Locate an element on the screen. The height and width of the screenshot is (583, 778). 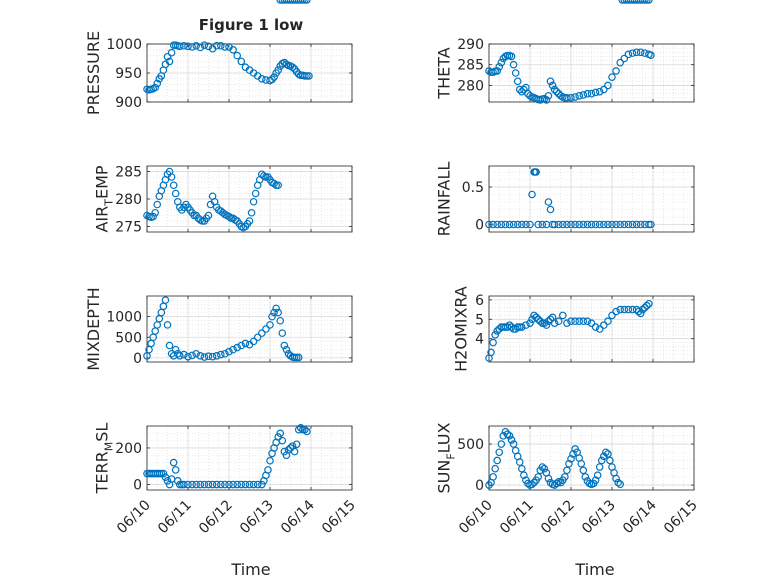
x-axis-label-left: Time is located at coordinates (250, 569).